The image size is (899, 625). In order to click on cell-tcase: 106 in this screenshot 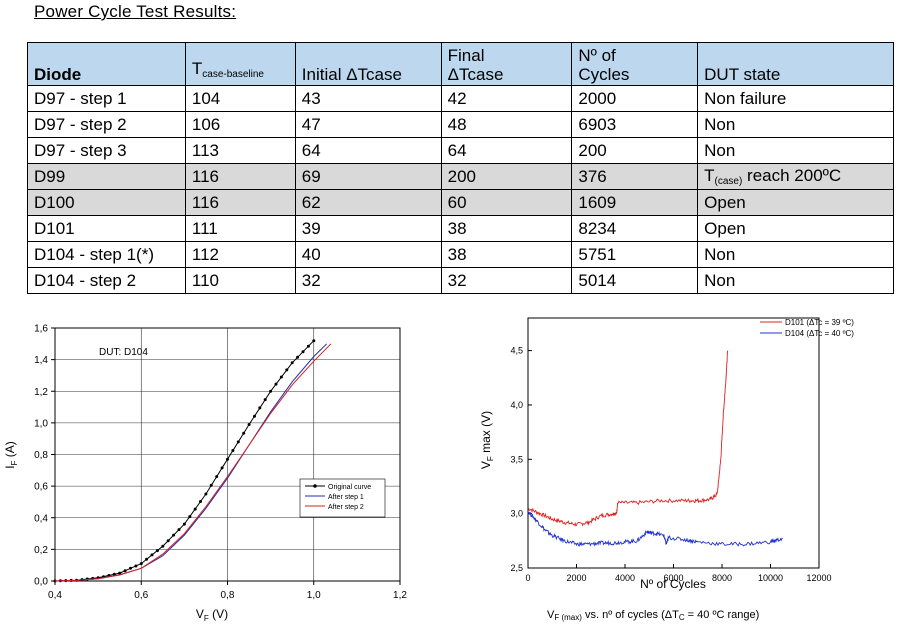, I will do `click(240, 124)`.